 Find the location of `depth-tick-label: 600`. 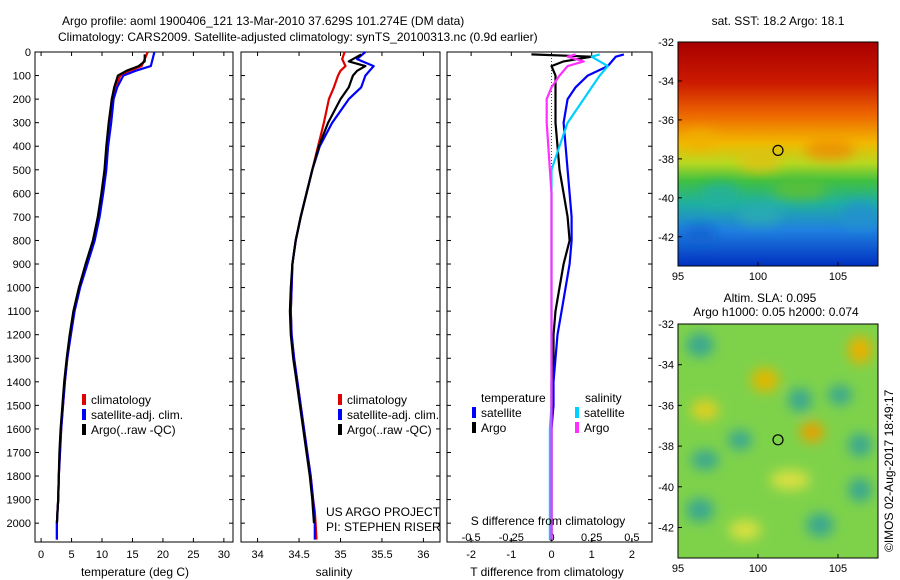

depth-tick-label: 600 is located at coordinates (22, 194).